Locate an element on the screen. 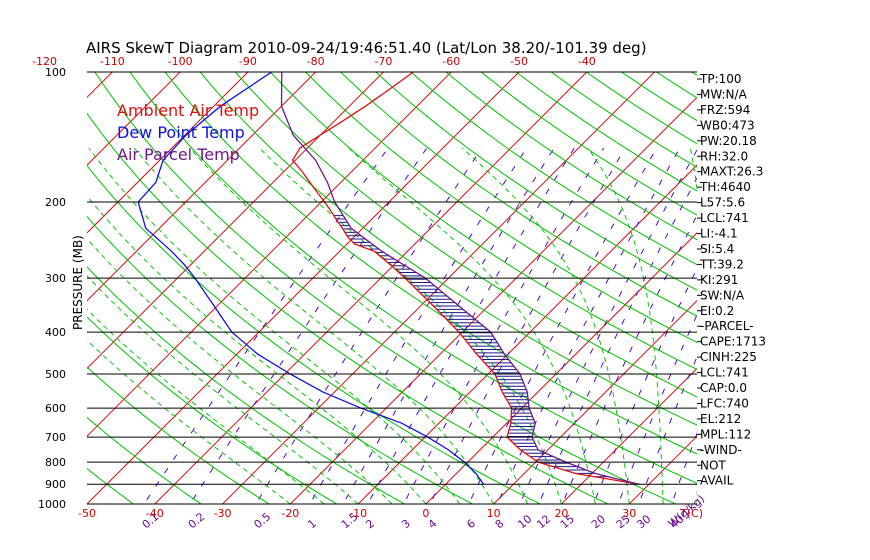 Image resolution: width=870 pixels, height=560 pixels. index-item: NOT is located at coordinates (713, 465).